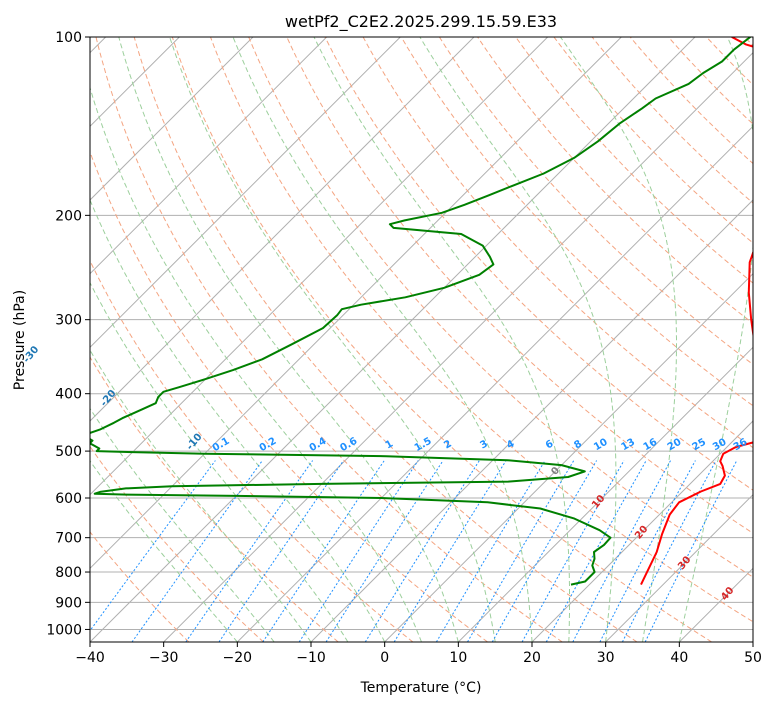 This screenshot has height=708, width=775. I want to click on y-tick-label: 900, so click(68, 603).